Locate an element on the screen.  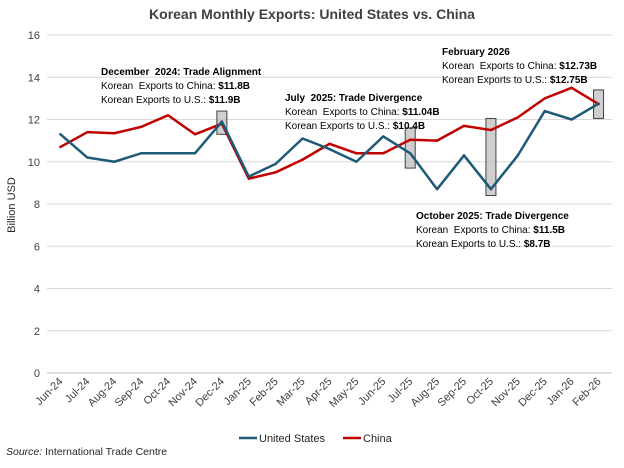
annotation-heading: July 2025: Trade Divergence is located at coordinates (354, 98).